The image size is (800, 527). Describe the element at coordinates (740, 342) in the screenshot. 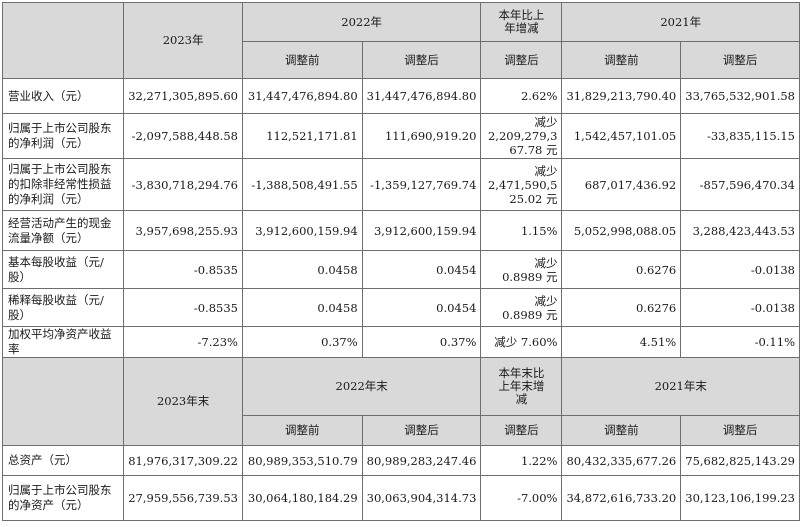

I see `value-2021-after: -0.11%` at that location.